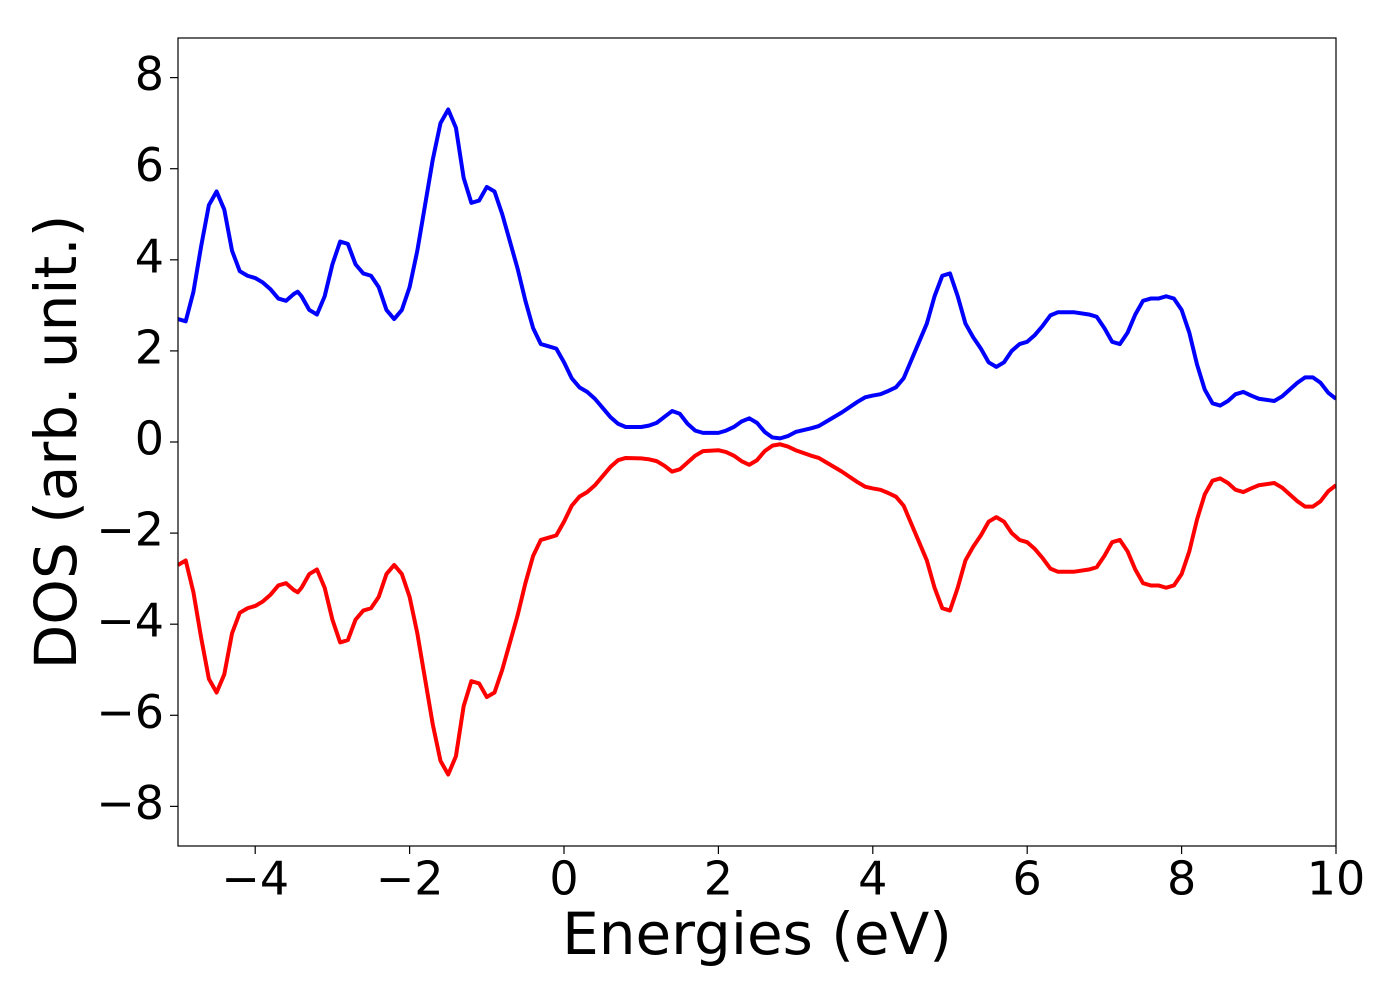  I want to click on y-tick-label: −8, so click(130, 803).